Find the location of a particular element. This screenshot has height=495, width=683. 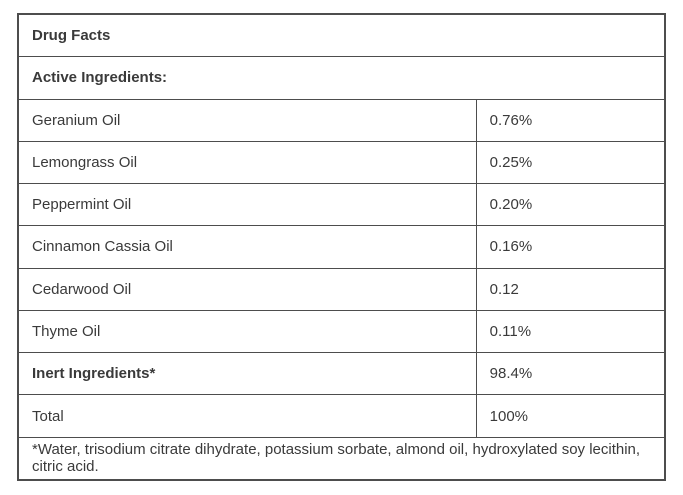

ingredient-value: 0.16% is located at coordinates (569, 247).